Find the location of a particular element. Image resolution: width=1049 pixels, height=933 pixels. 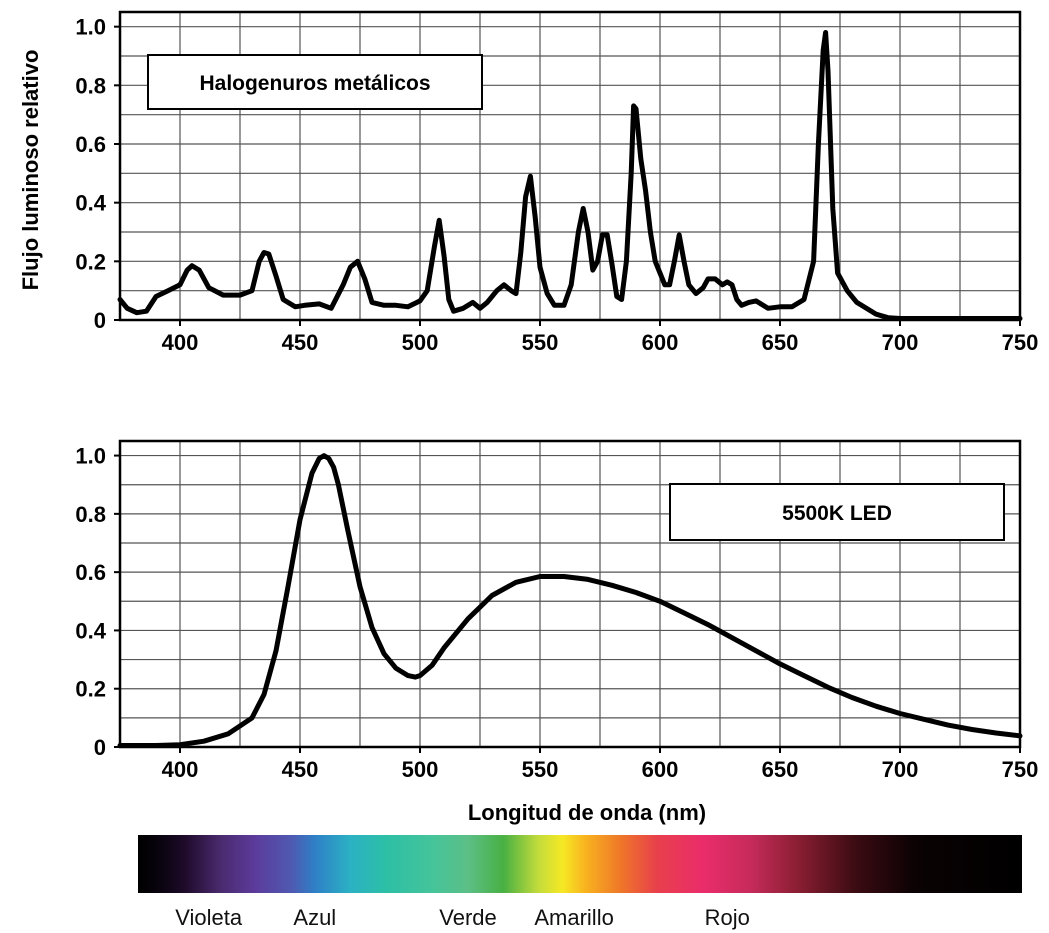

spectrum-label: Amarillo is located at coordinates (573, 917).